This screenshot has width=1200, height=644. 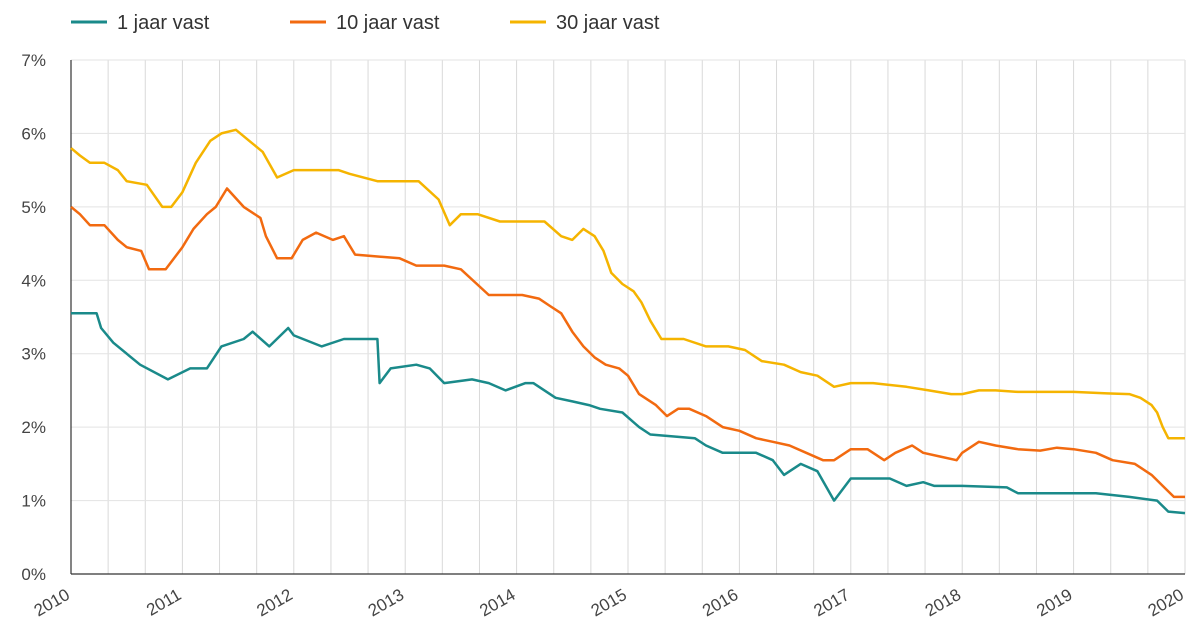 I want to click on x-tick-label: 2017, so click(x=832, y=602).